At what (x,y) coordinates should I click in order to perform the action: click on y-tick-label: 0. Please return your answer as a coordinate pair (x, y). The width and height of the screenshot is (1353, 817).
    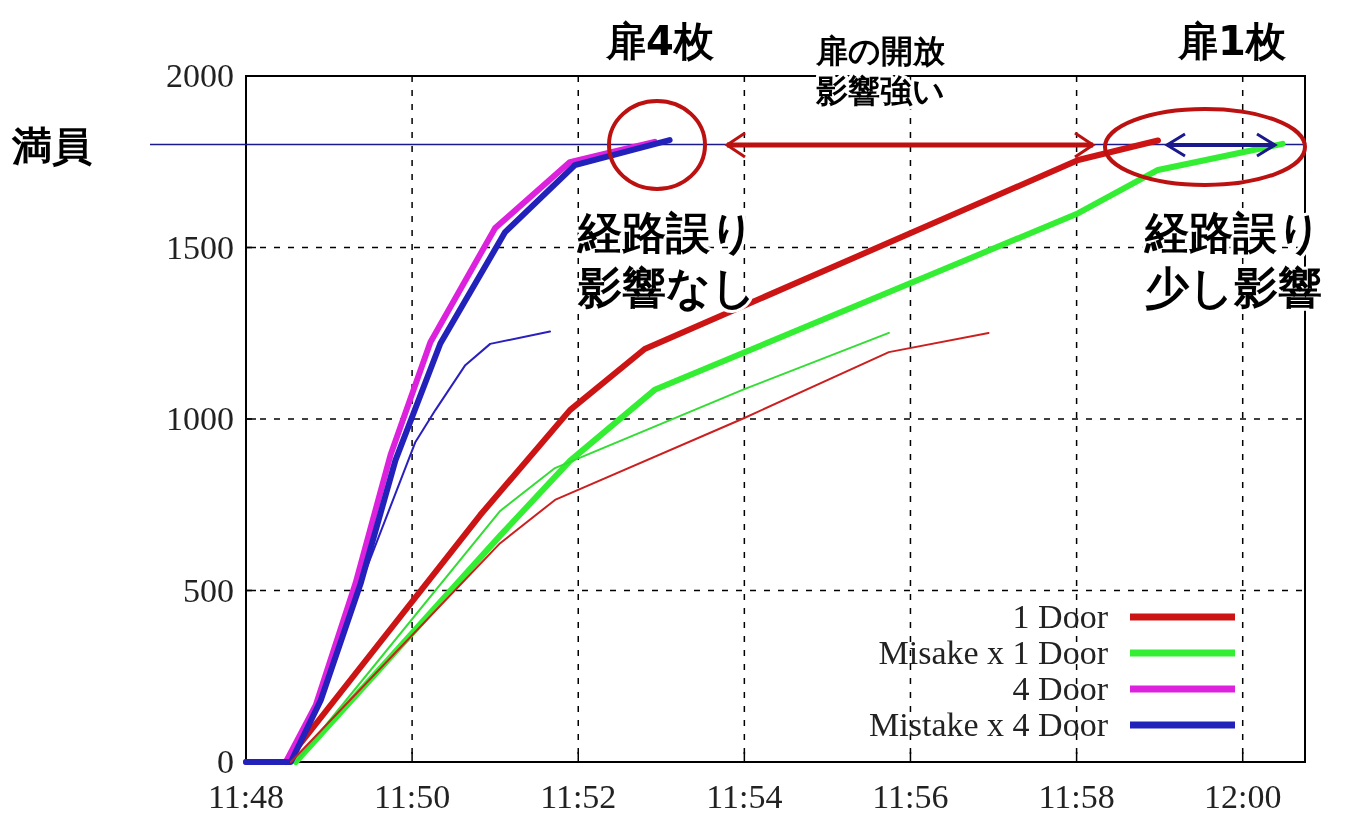
    Looking at the image, I should click on (225, 761).